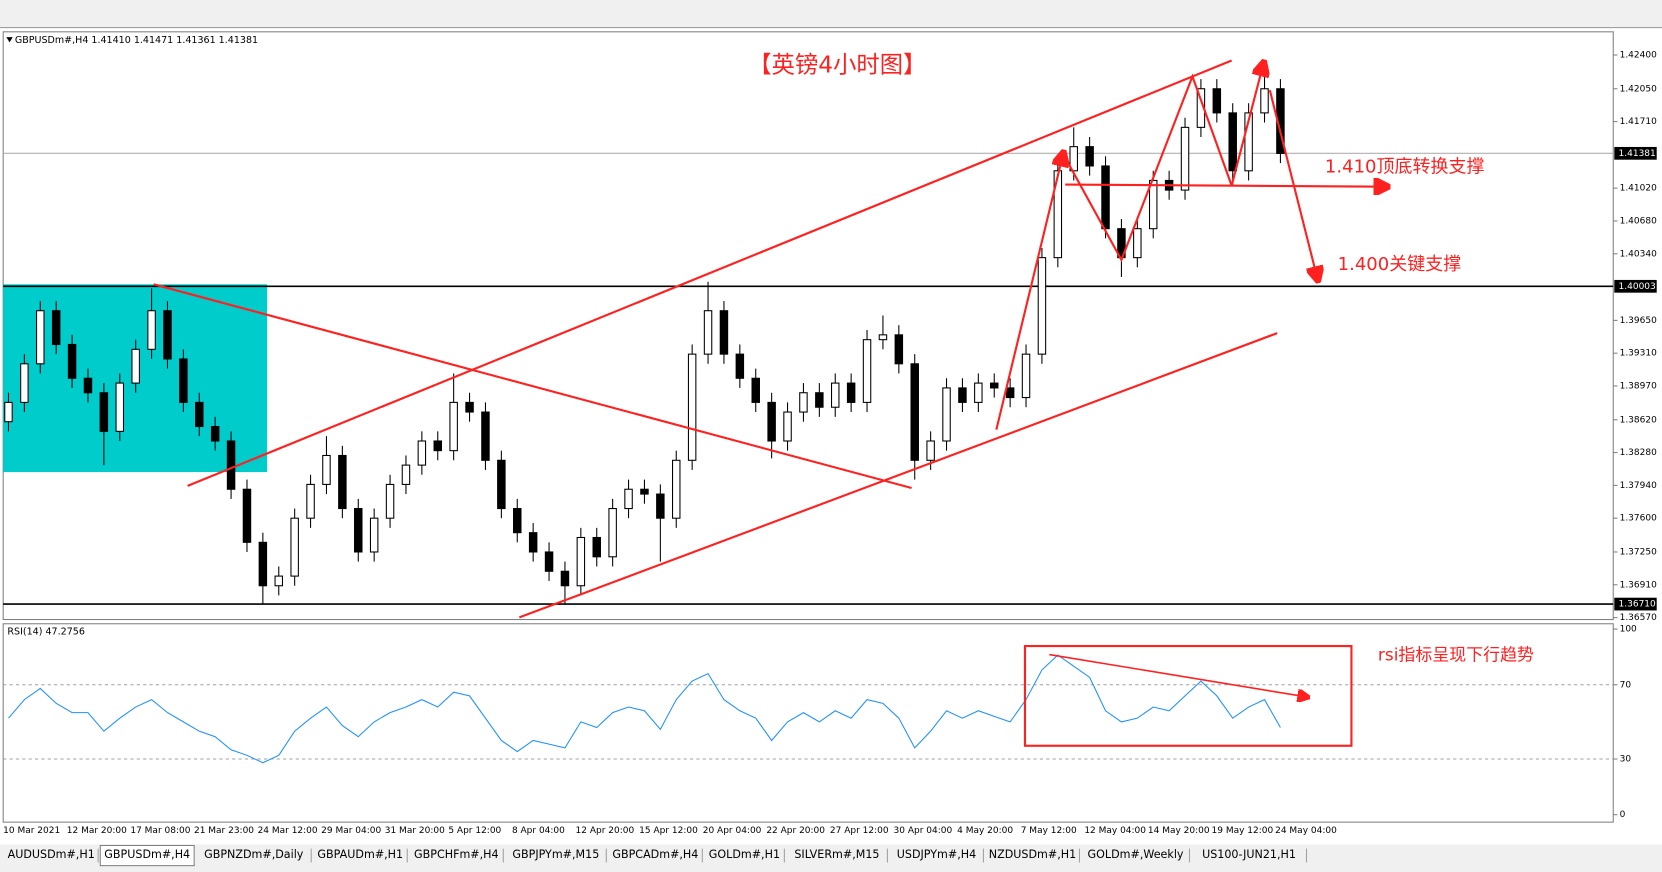 The image size is (1662, 872). I want to click on level-label: 1.36710, so click(1637, 605).